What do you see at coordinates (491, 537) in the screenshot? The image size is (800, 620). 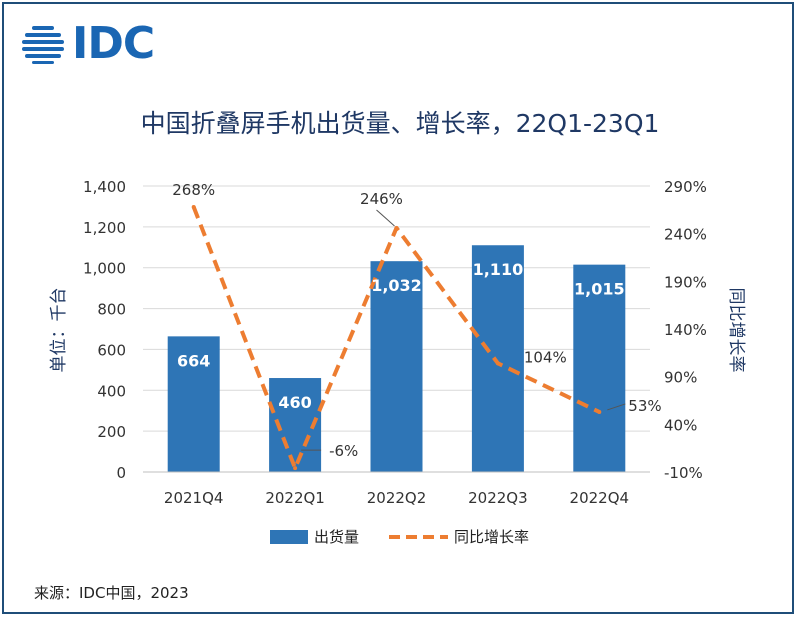 I see `legend-line-label: 同比增长率` at bounding box center [491, 537].